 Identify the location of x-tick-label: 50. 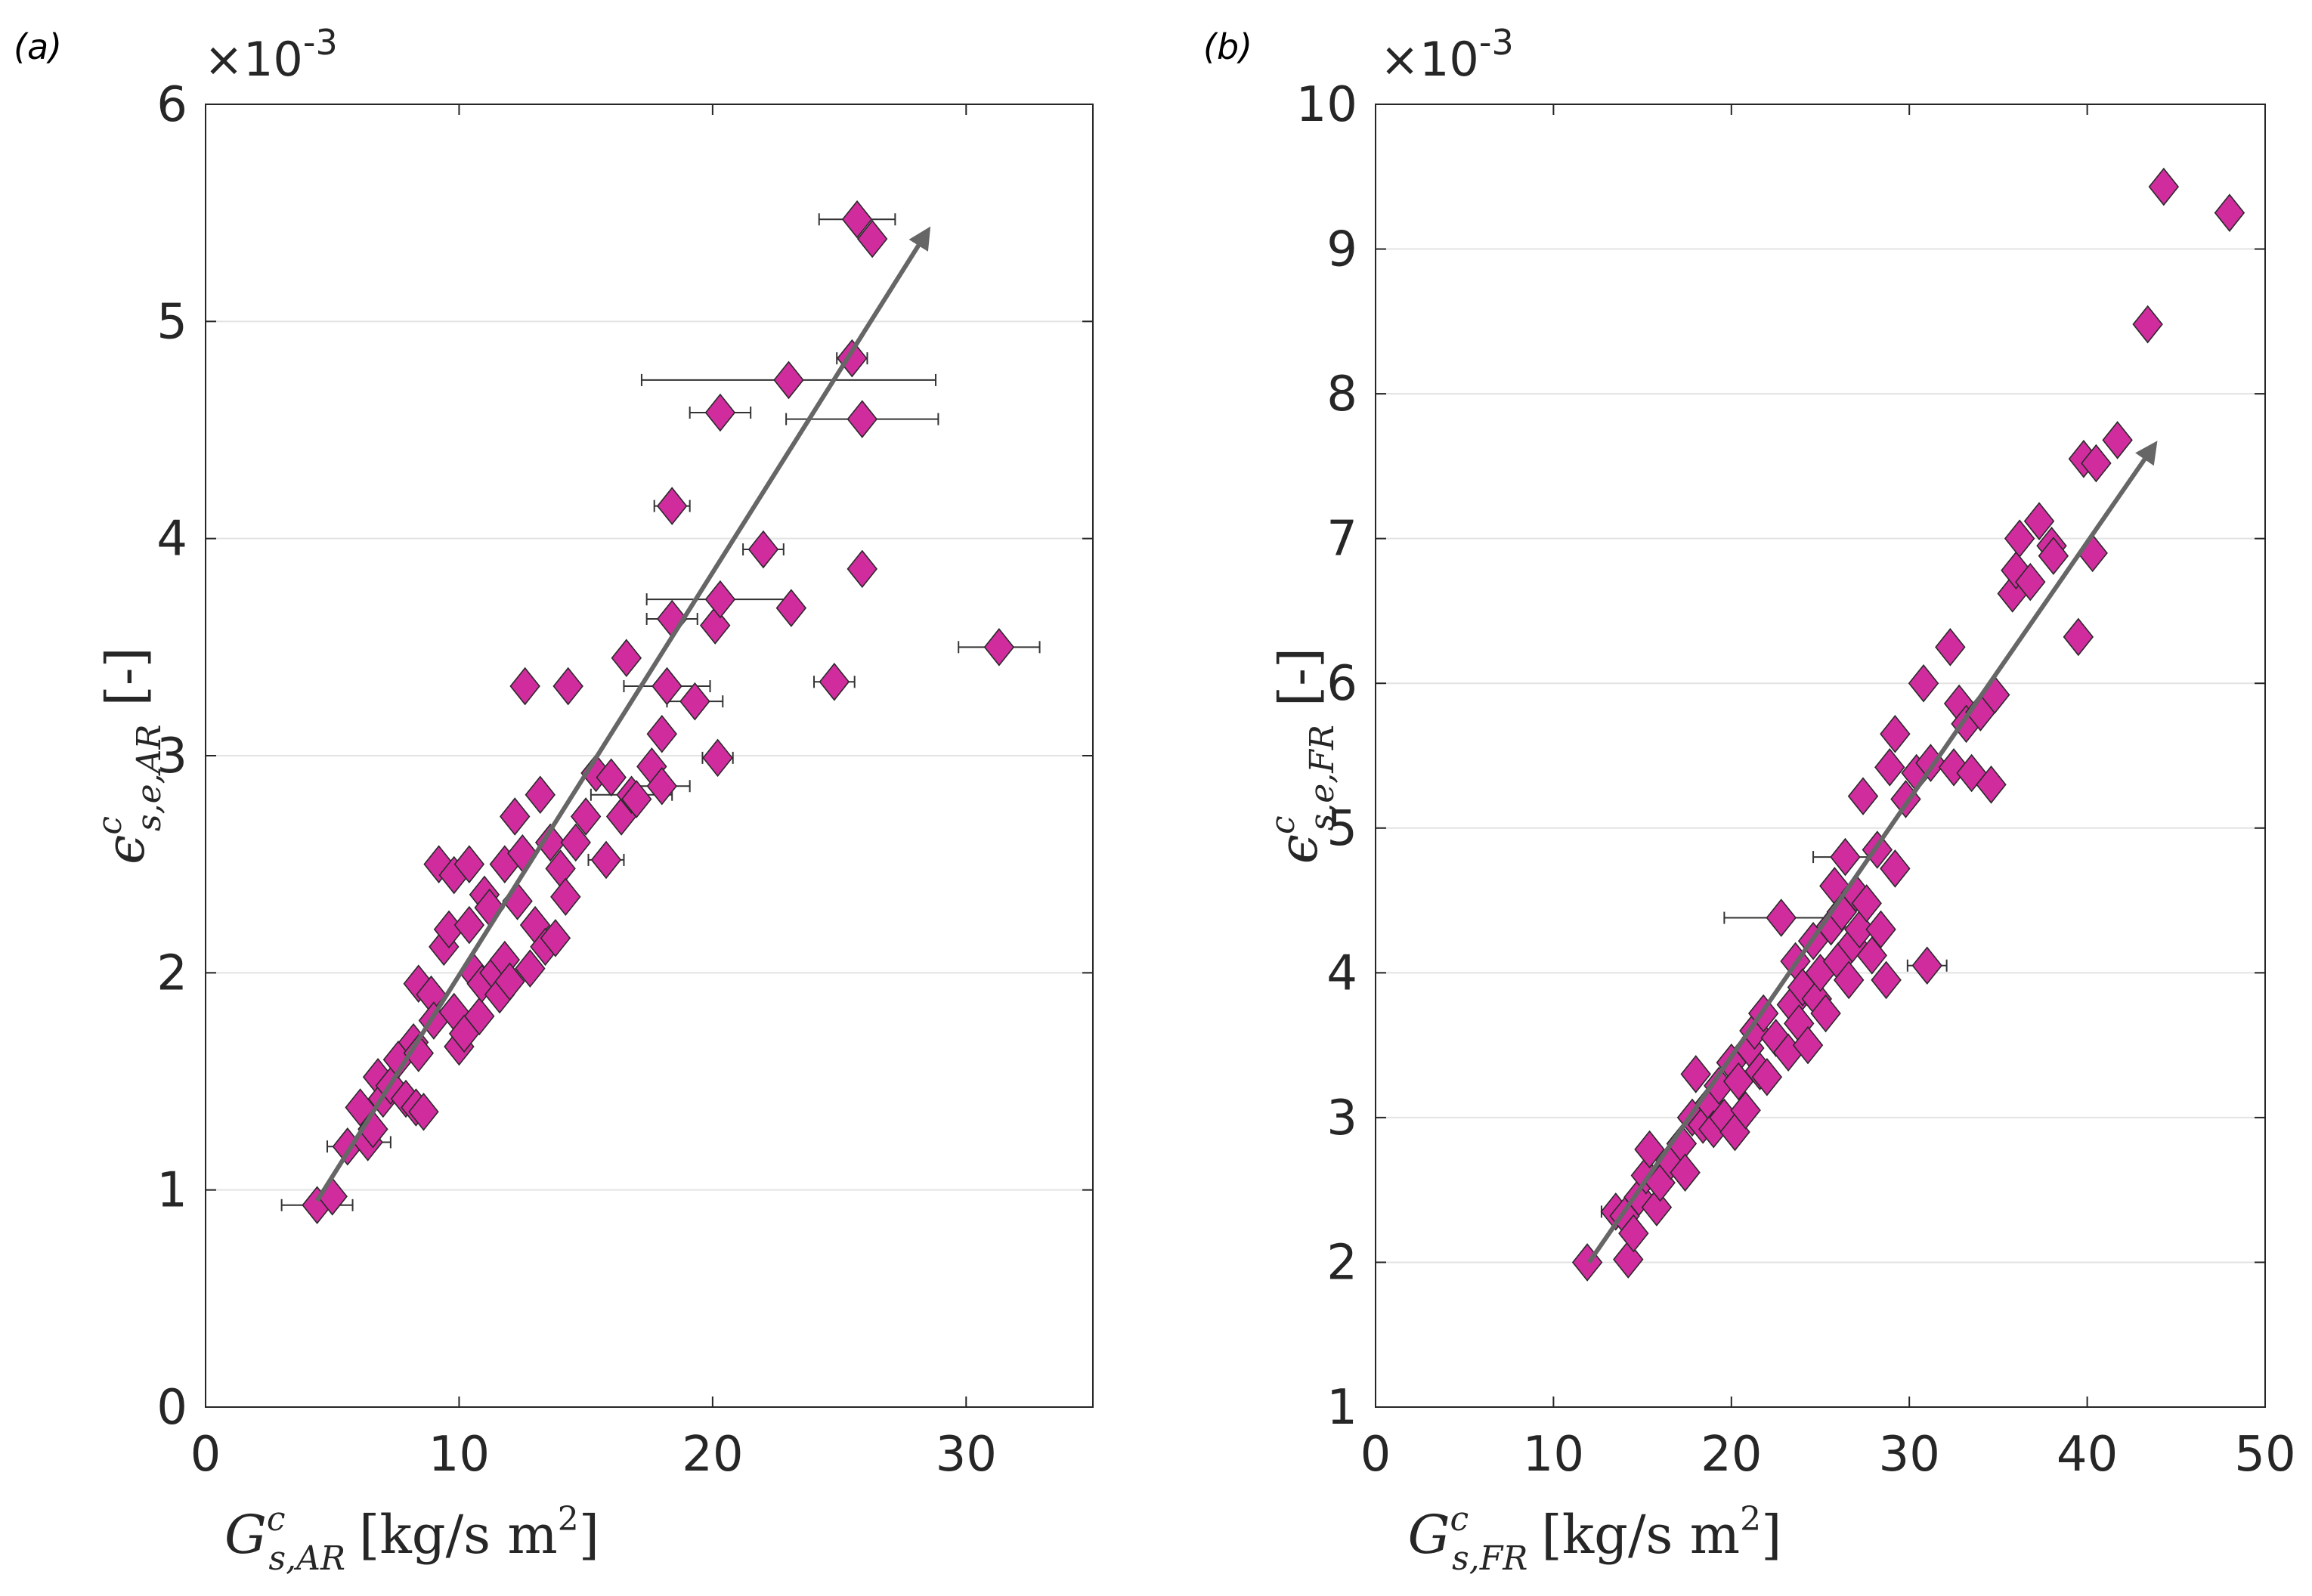
(2264, 1455).